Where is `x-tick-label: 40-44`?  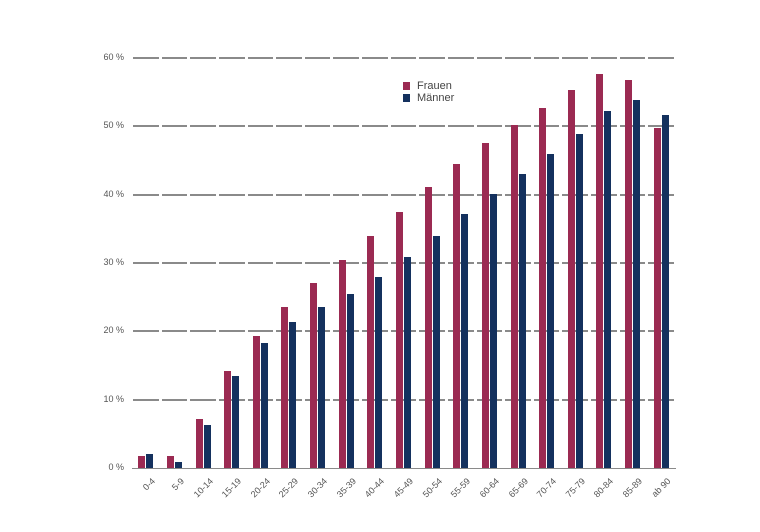 x-tick-label: 40-44 is located at coordinates (375, 488).